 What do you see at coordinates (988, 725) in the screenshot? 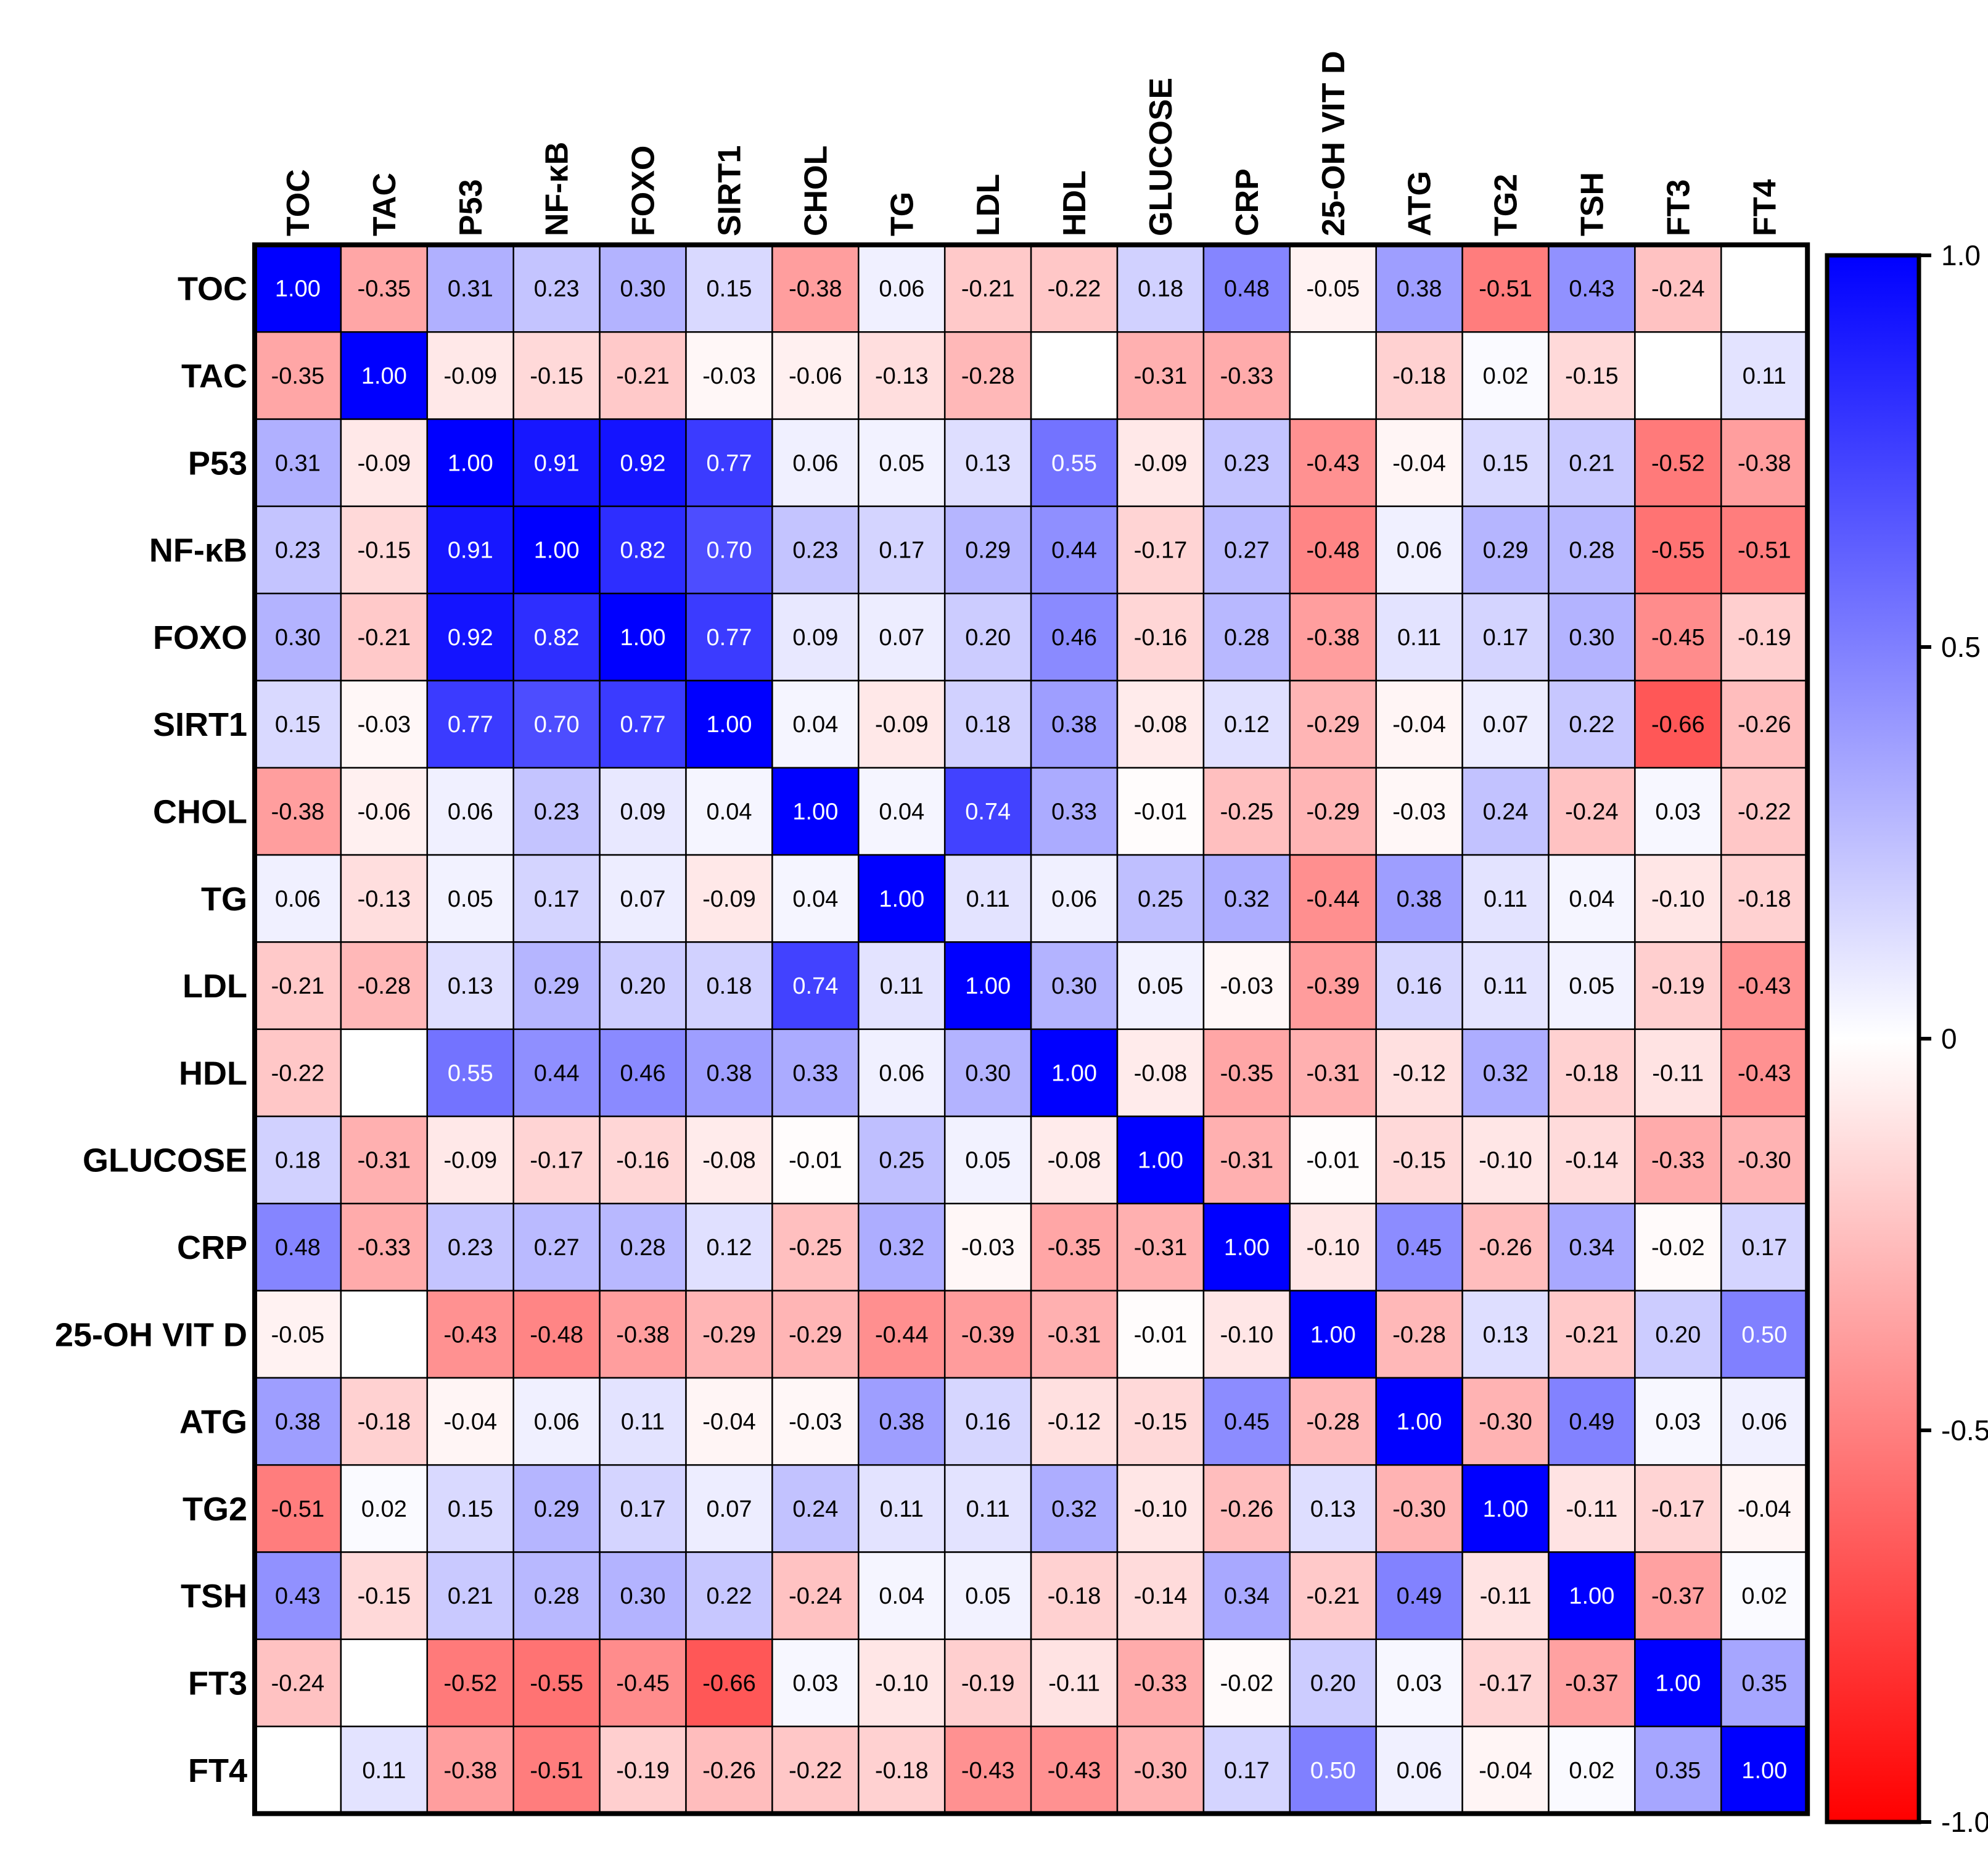
I see `cell-value-label: 0.18` at bounding box center [988, 725].